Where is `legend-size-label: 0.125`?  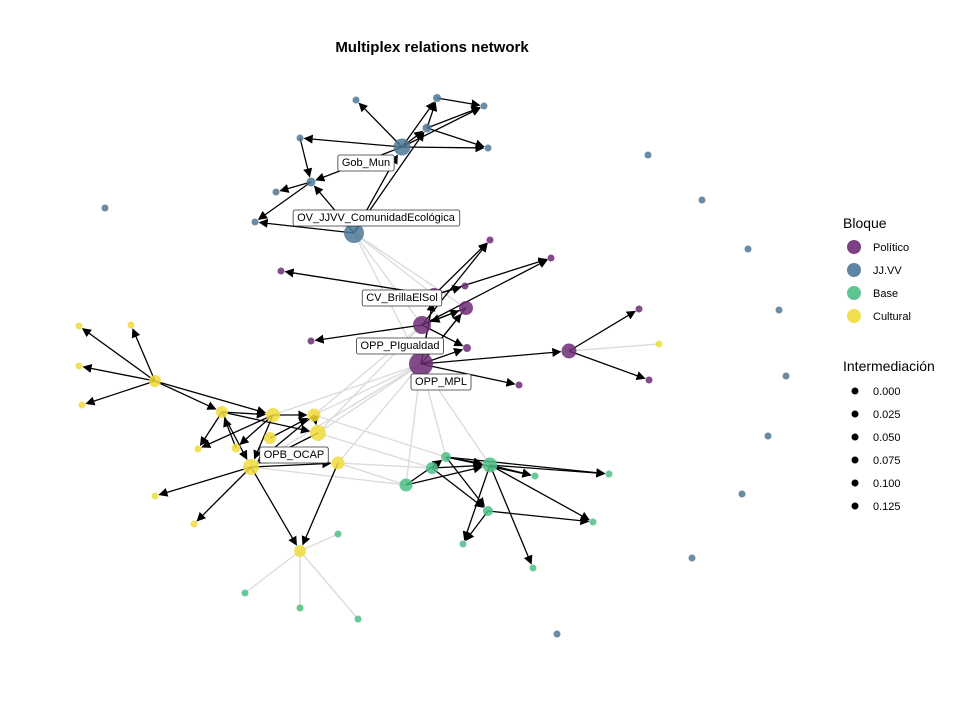 legend-size-label: 0.125 is located at coordinates (887, 507).